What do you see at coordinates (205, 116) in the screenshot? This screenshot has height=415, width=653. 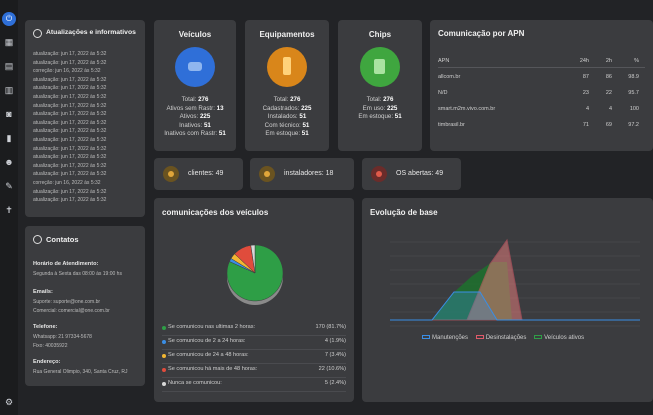 I see `vehicles-stat-value: 225` at bounding box center [205, 116].